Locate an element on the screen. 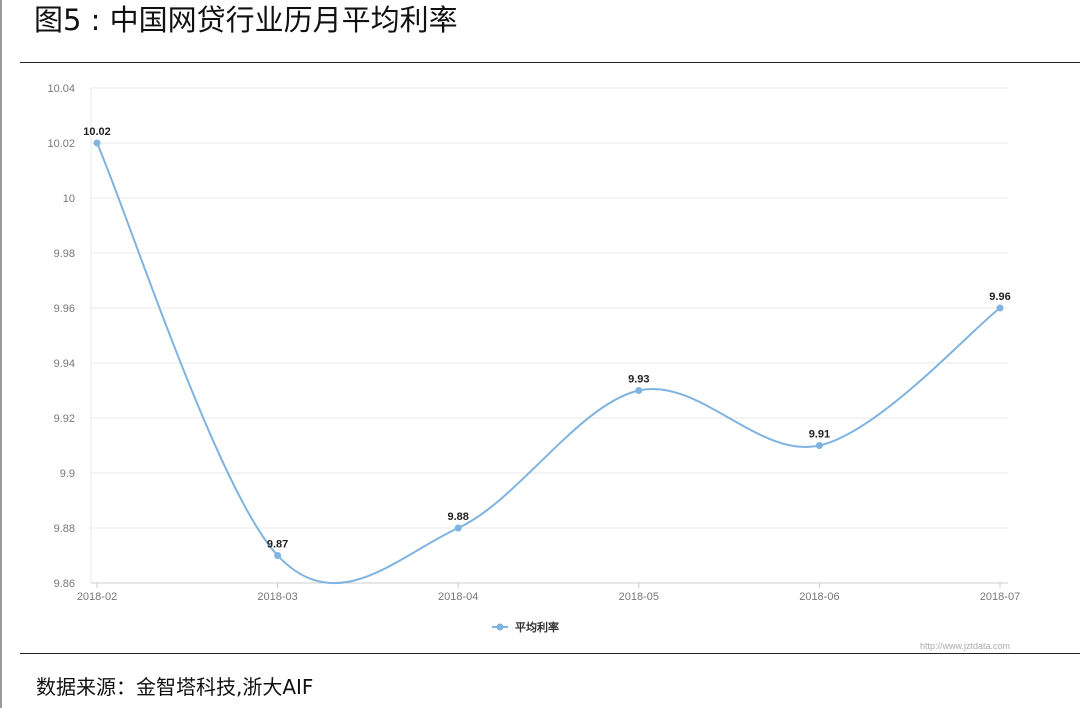 This screenshot has height=708, width=1080. y-tick-label: 9.86 is located at coordinates (64, 584).